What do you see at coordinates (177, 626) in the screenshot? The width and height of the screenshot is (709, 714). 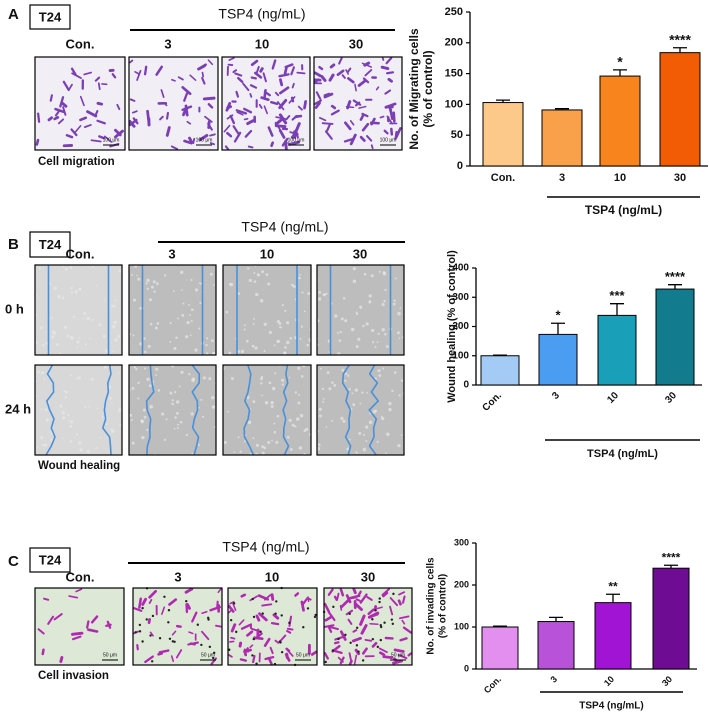 I see `micrograph: 50 μm` at bounding box center [177, 626].